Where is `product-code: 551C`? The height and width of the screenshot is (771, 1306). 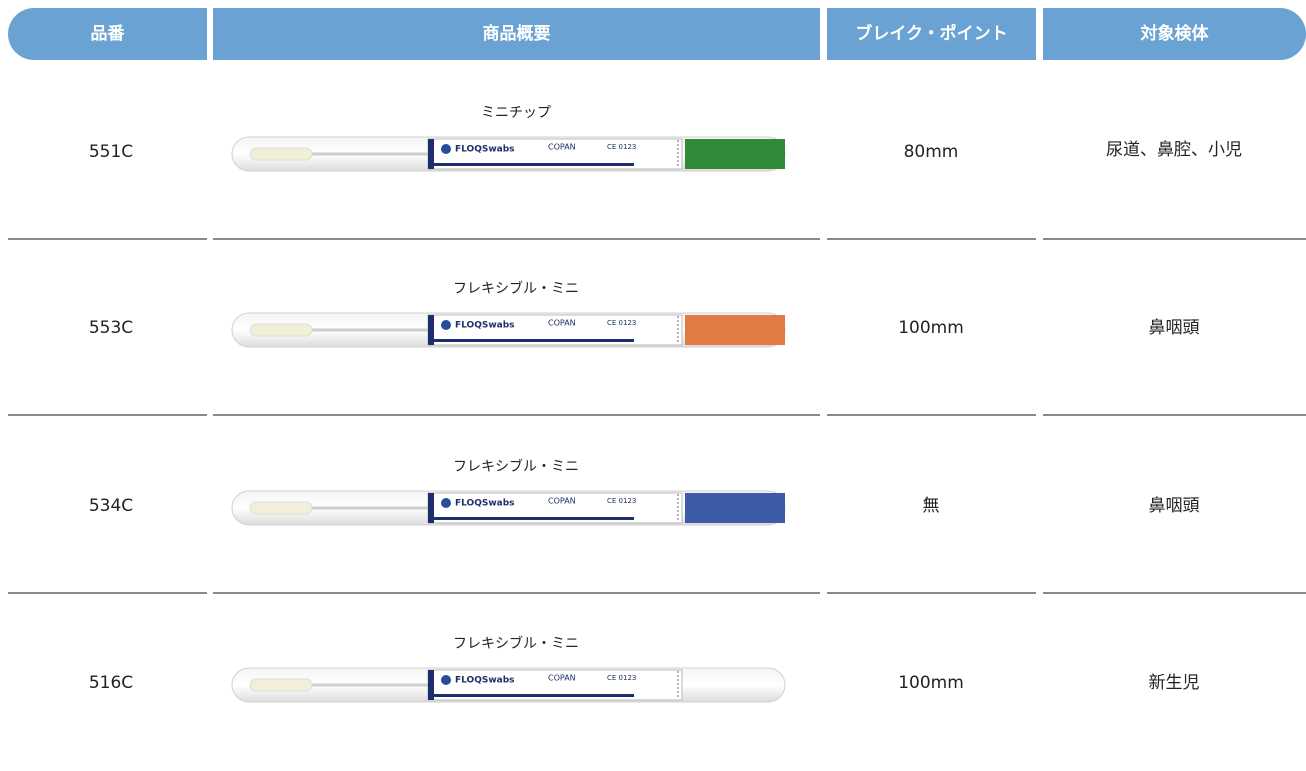
product-code: 551C is located at coordinates (111, 152).